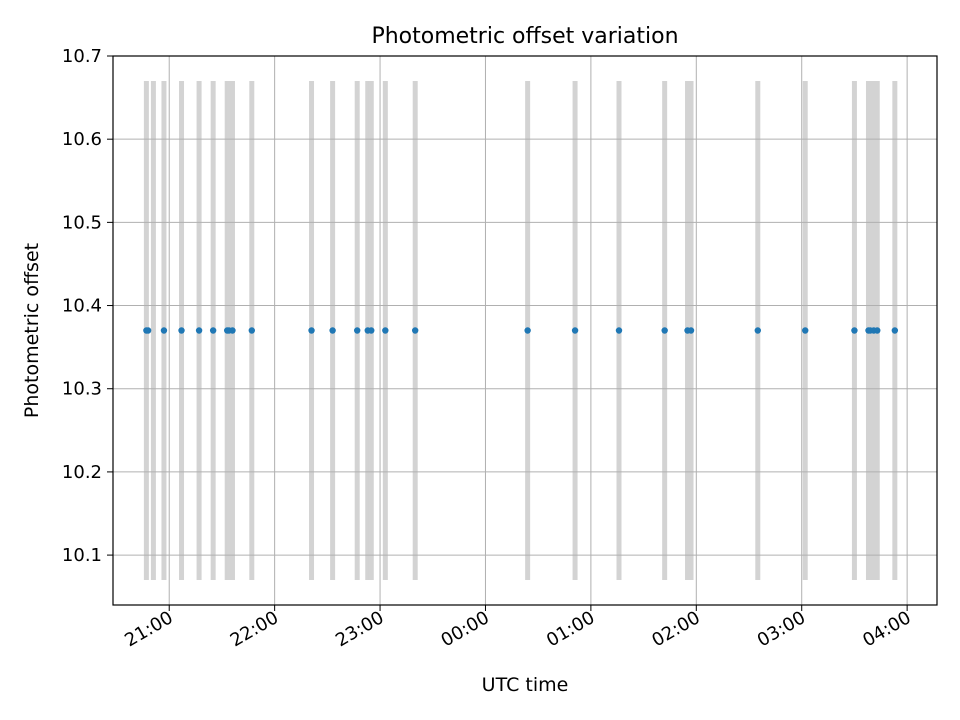 The image size is (960, 720). What do you see at coordinates (82, 306) in the screenshot?
I see `y-tick-label: 10.4` at bounding box center [82, 306].